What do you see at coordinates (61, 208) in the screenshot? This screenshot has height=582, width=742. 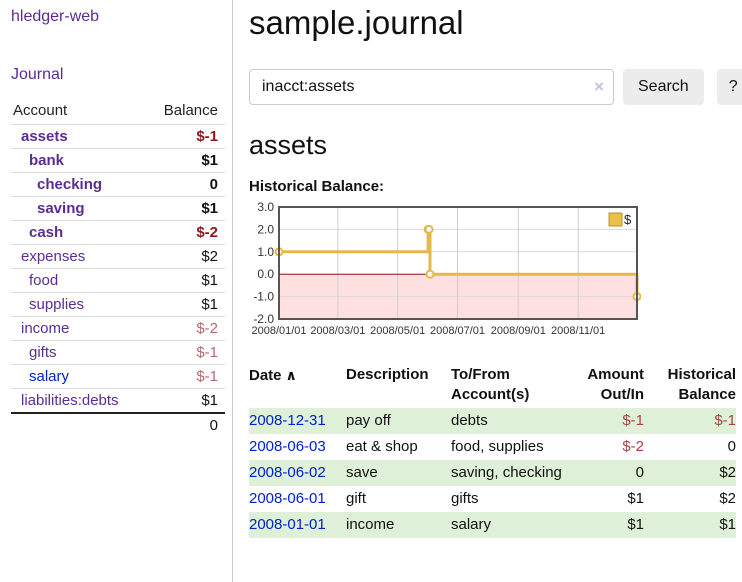 I see `account-link-saving: saving` at bounding box center [61, 208].